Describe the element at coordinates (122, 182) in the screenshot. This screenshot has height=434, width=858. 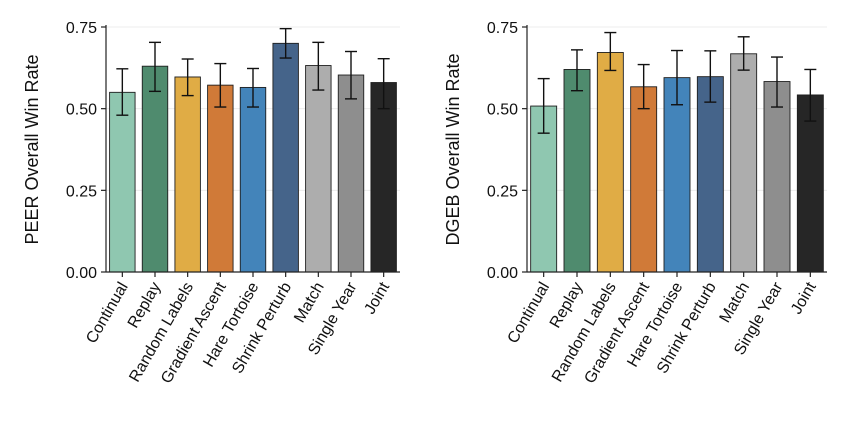
I see `bar-continual` at that location.